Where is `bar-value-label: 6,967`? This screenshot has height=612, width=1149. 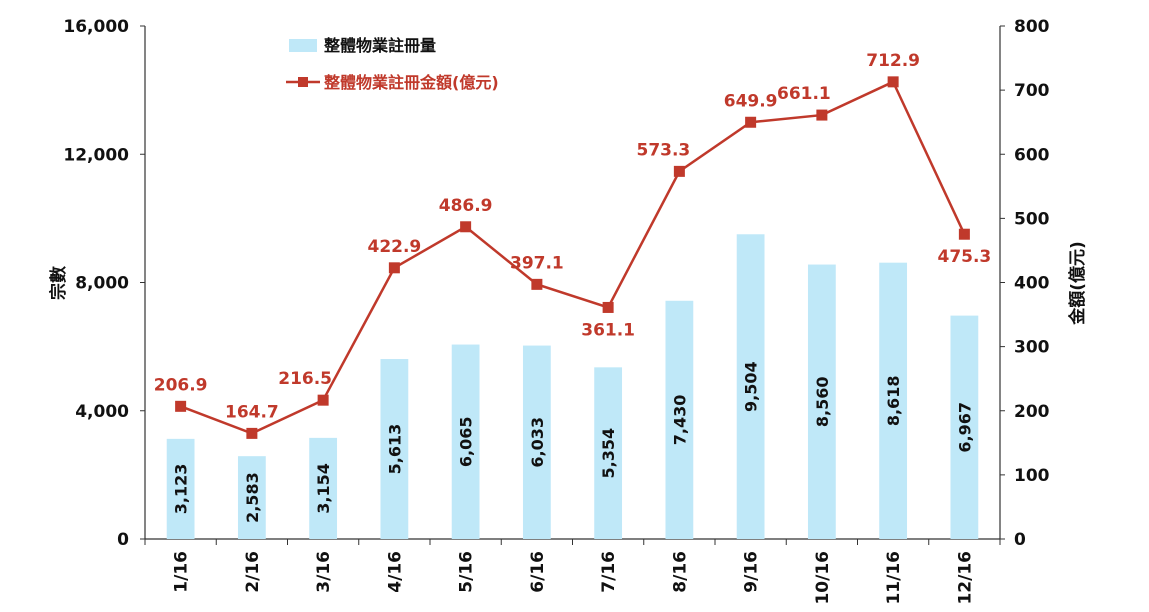
bar-value-label: 6,967 is located at coordinates (964, 427).